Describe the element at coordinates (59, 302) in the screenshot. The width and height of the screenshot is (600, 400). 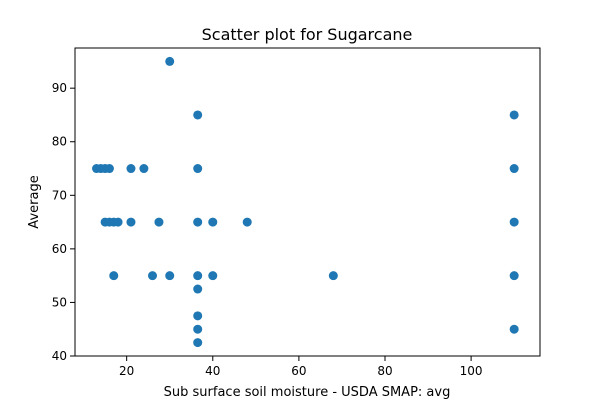
I see `y-tick-label: 50` at that location.